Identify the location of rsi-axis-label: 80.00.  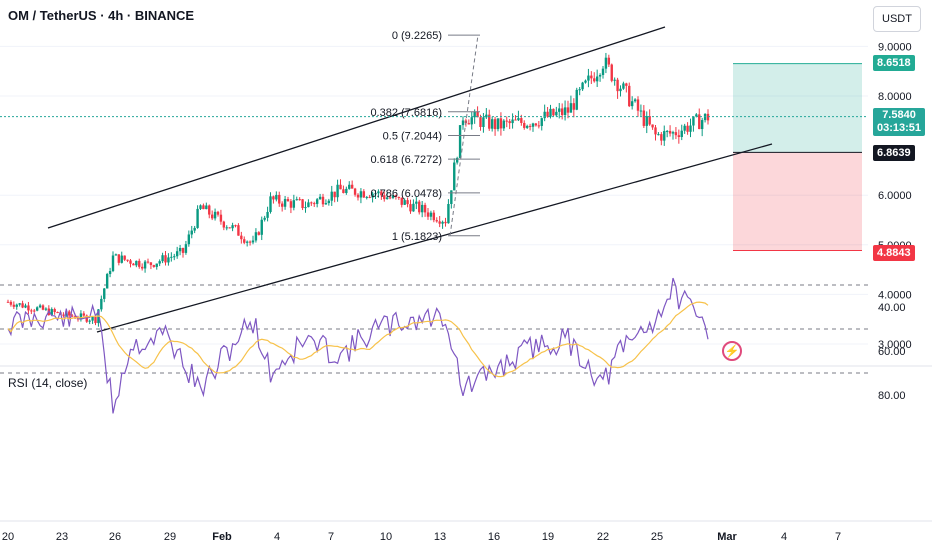
(892, 396).